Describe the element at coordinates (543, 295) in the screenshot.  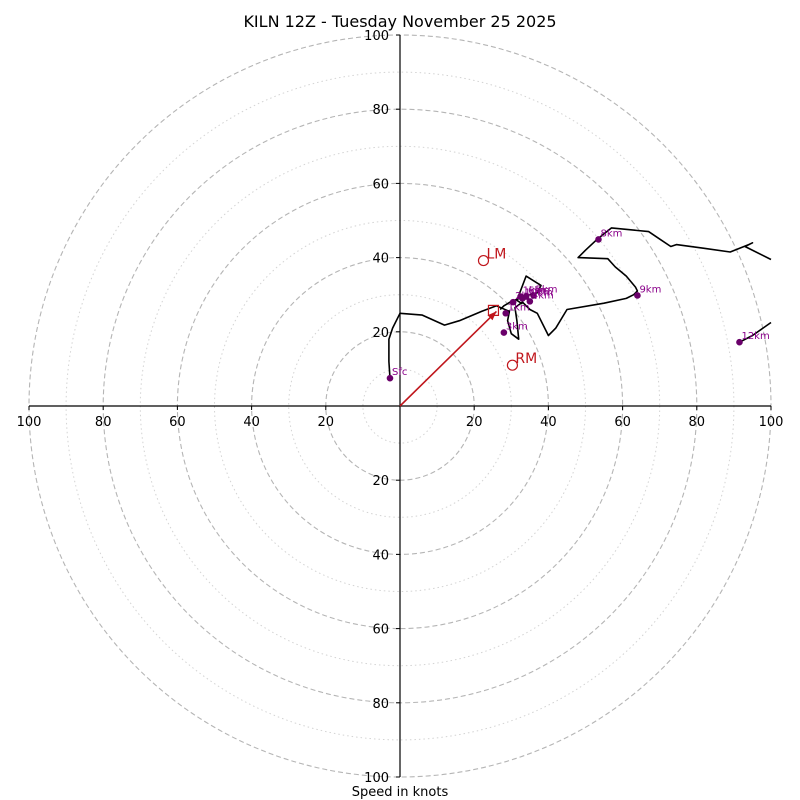
I see `height-label: 4km` at that location.